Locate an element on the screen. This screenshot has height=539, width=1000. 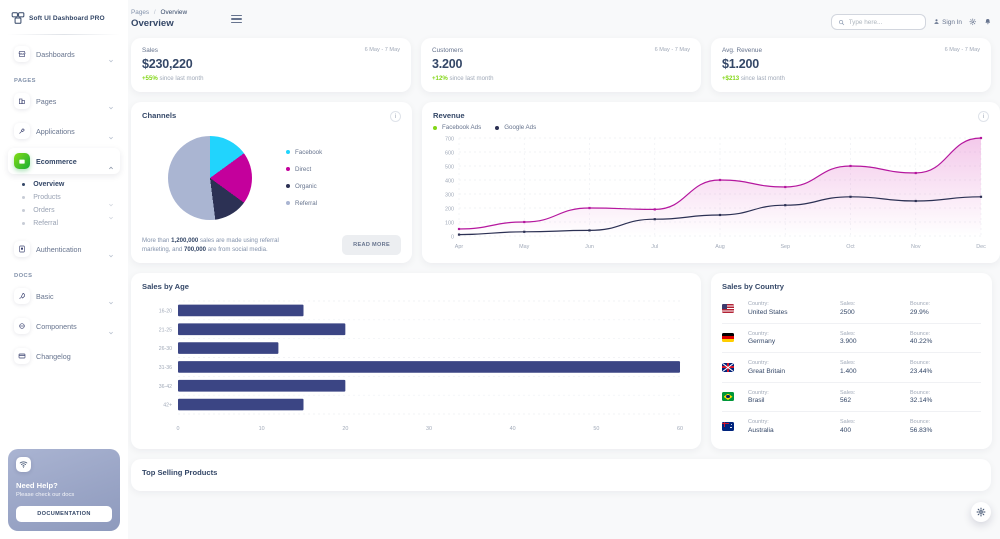
legend-item: Facebook Ads is located at coordinates (457, 127).